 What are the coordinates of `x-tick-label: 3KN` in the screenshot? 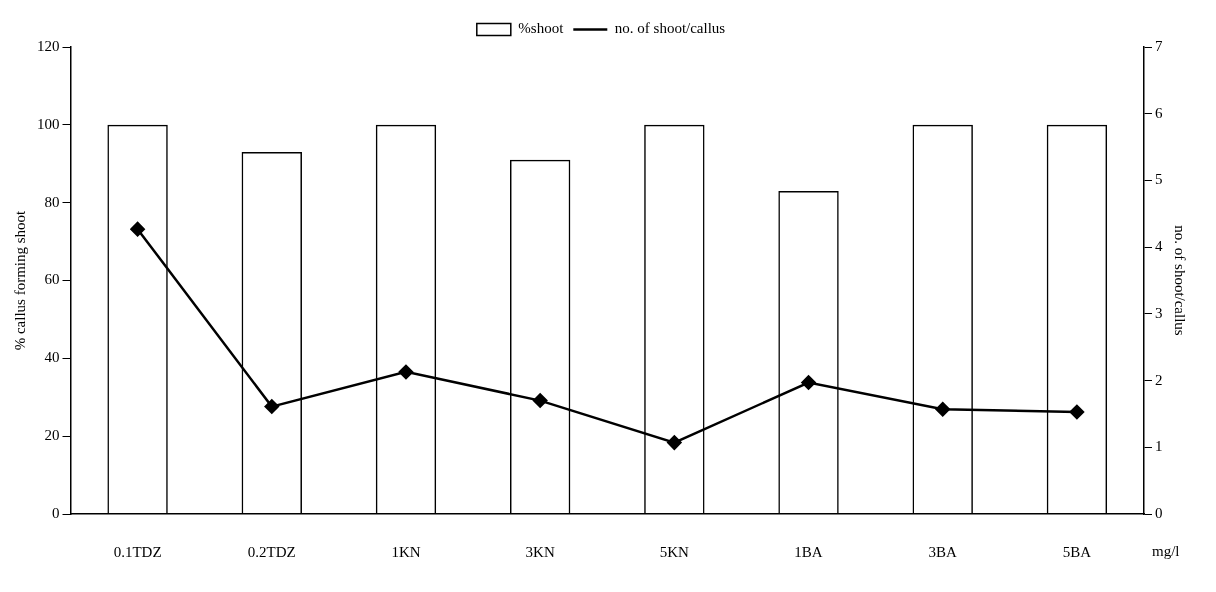 It's located at (540, 551).